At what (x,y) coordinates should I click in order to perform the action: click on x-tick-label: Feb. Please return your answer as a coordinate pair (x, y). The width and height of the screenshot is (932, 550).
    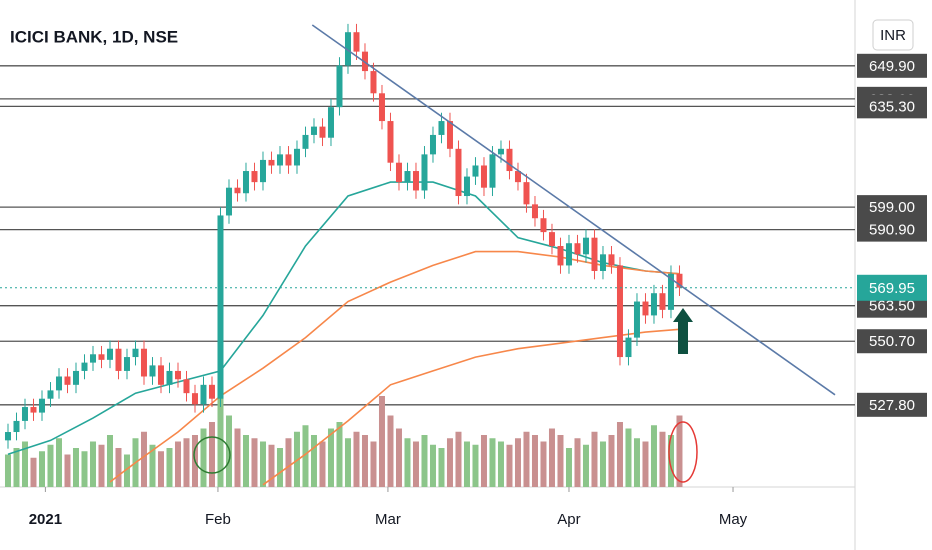
    Looking at the image, I should click on (218, 519).